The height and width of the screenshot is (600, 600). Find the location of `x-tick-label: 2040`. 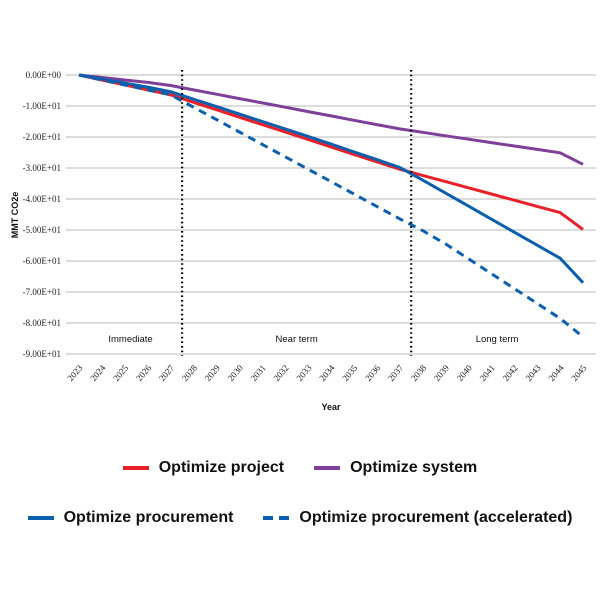

x-tick-label: 2040 is located at coordinates (465, 372).